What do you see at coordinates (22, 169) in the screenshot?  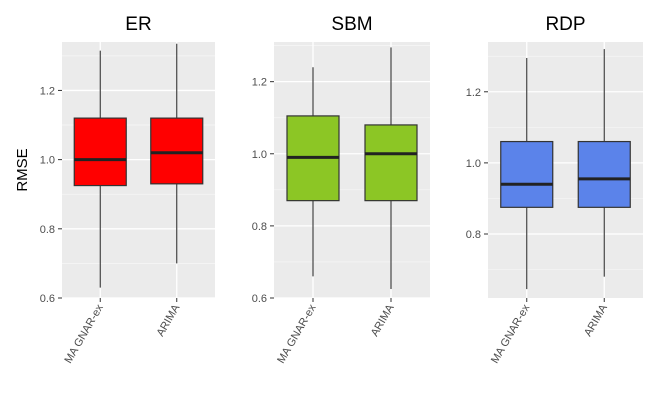 I see `y-axis-label: RMSE` at bounding box center [22, 169].